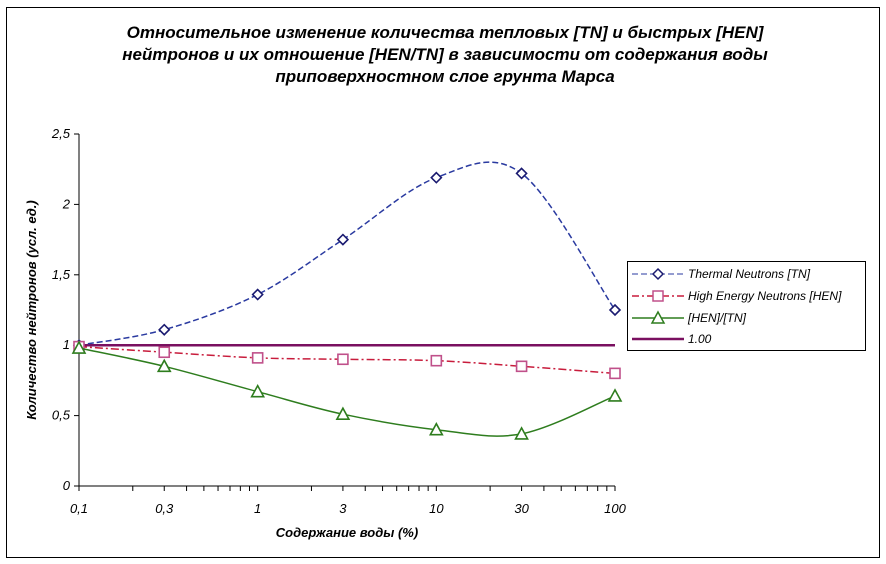 The image size is (886, 564). I want to click on y-tick-label: 2, so click(66, 203).